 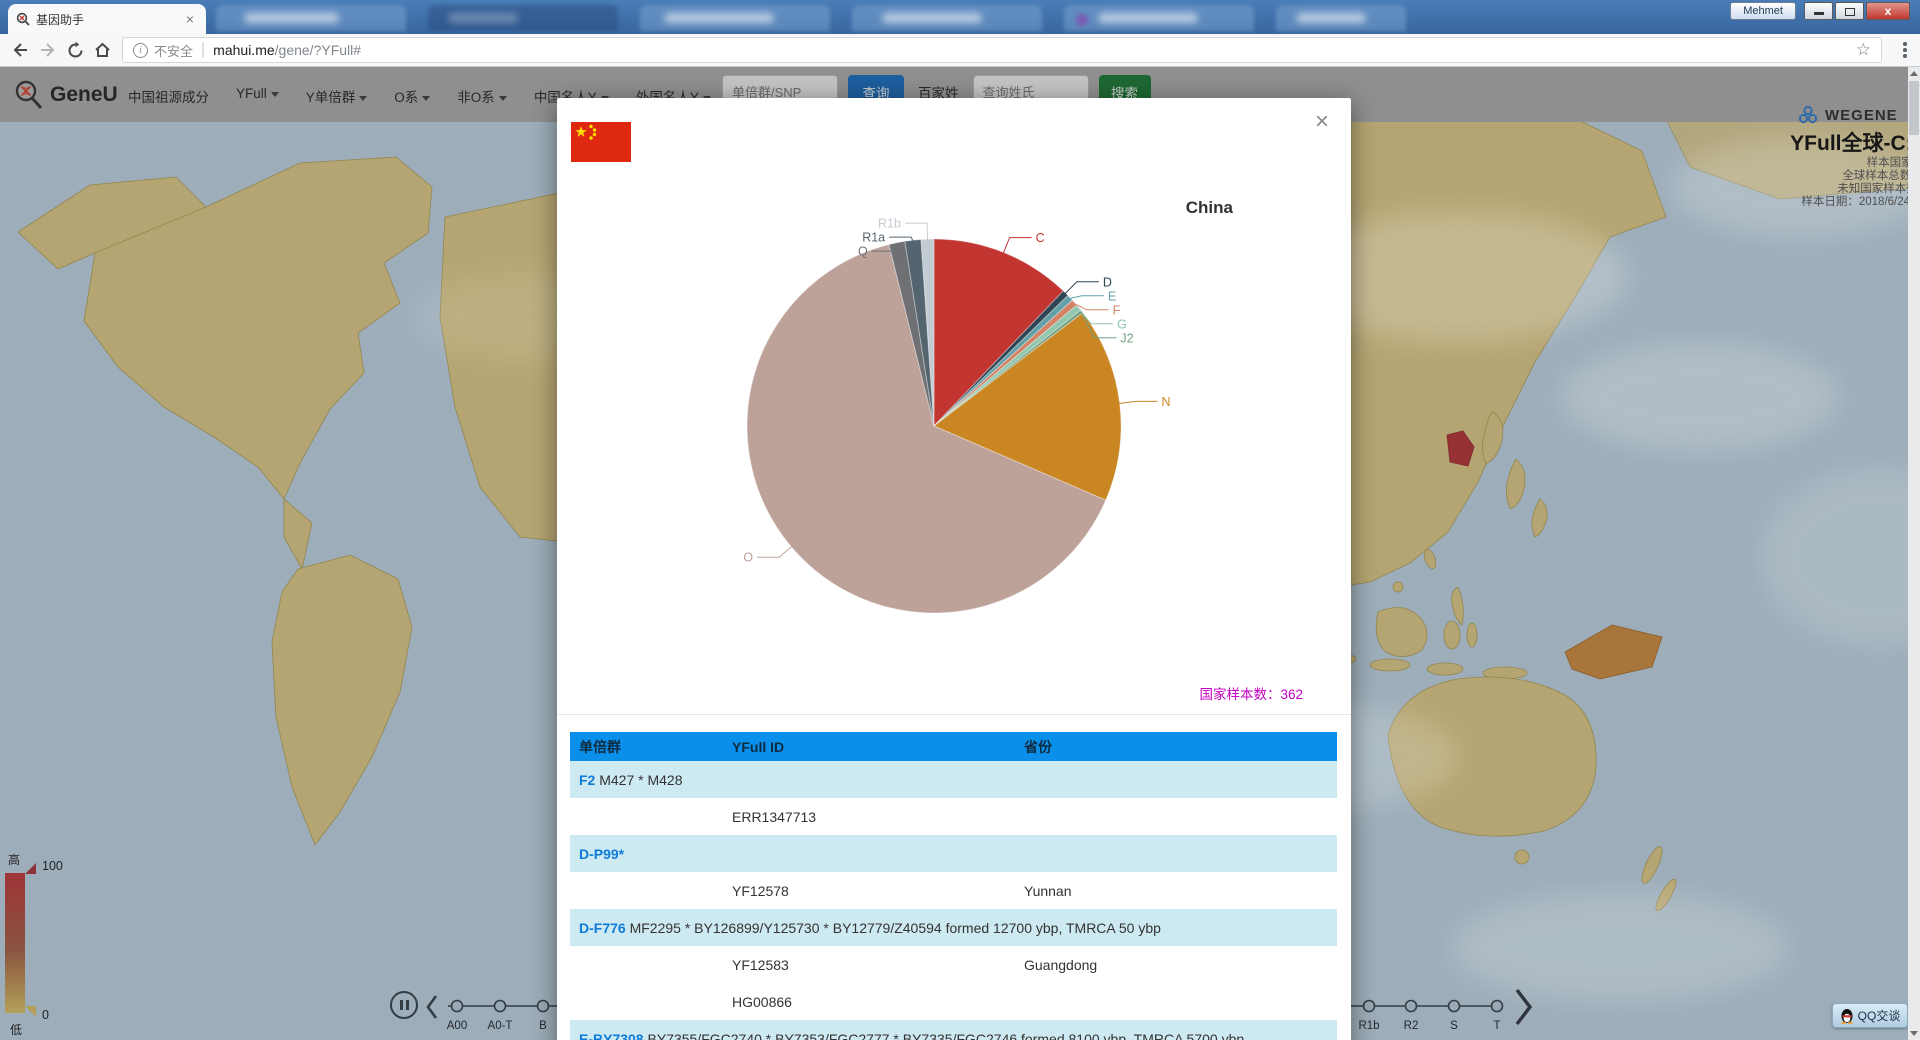 I want to click on nav-item-ancestry: 中国祖源成分, so click(x=168, y=97).